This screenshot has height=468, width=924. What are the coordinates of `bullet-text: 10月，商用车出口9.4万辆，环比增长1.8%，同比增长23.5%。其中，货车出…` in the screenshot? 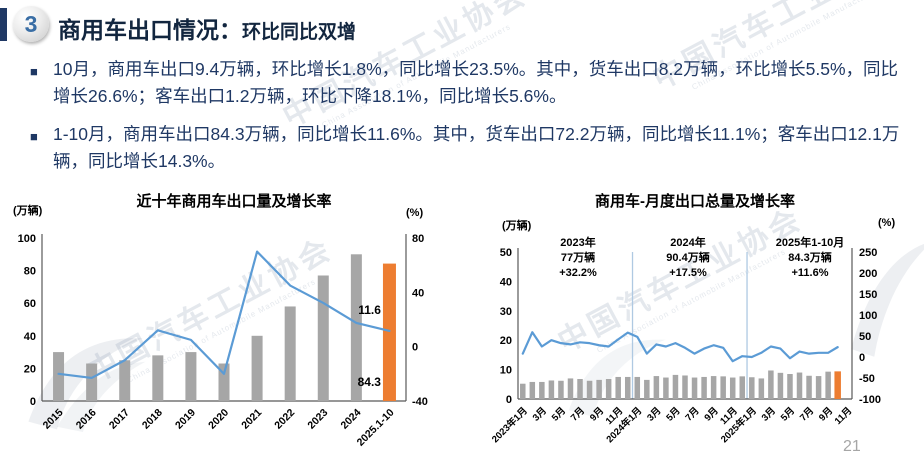 It's located at (476, 82).